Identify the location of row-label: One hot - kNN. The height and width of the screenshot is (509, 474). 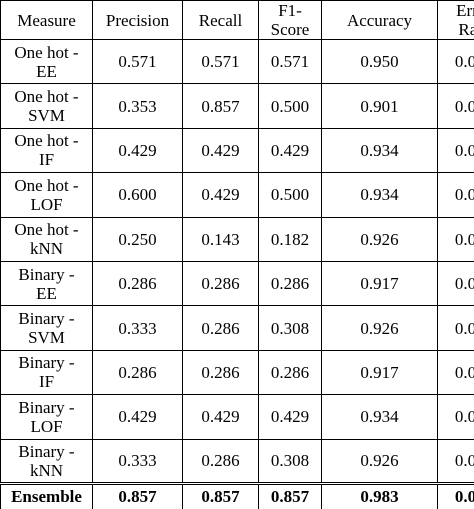
(46, 239).